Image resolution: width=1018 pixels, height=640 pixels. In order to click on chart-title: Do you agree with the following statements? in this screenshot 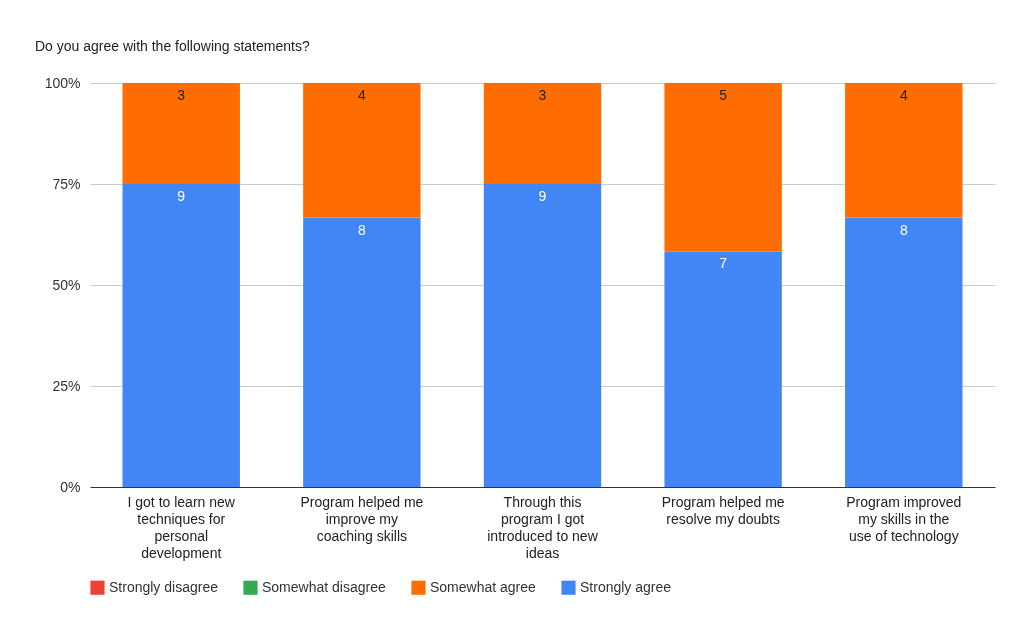, I will do `click(172, 46)`.